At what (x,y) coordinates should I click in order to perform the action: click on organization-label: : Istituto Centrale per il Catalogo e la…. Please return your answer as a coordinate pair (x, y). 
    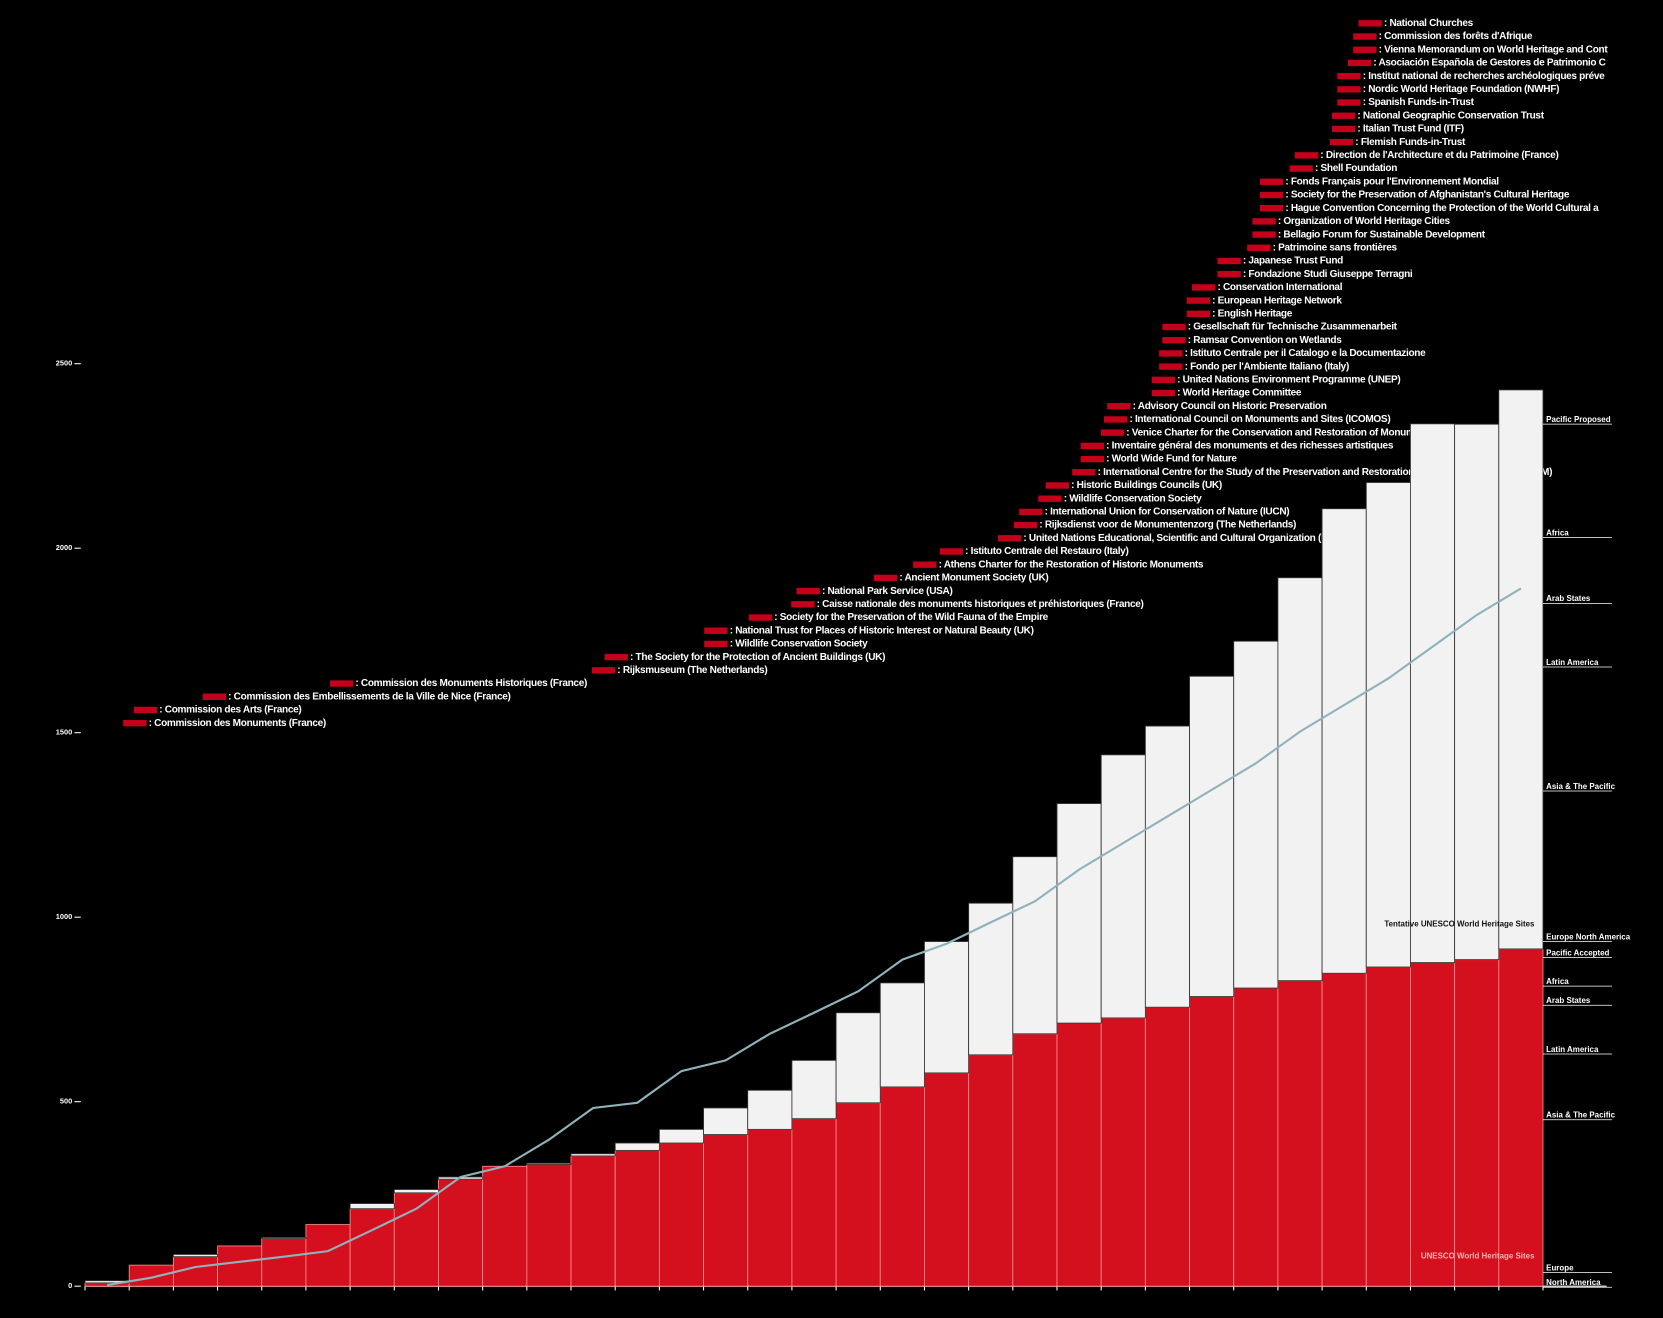
    Looking at the image, I should click on (1306, 353).